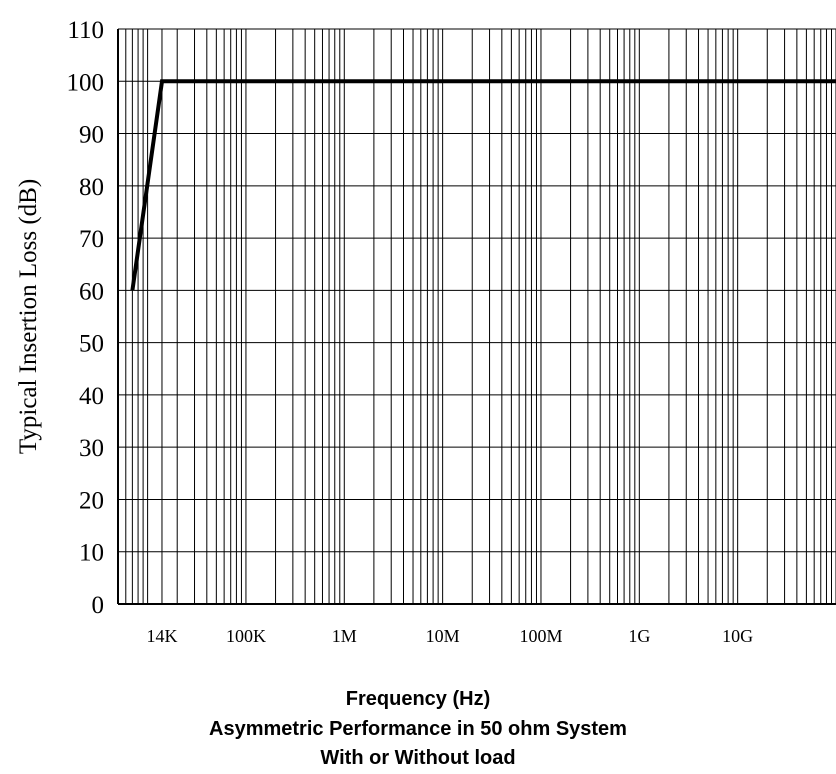  I want to click on y-tick-label: 50, so click(91, 344).